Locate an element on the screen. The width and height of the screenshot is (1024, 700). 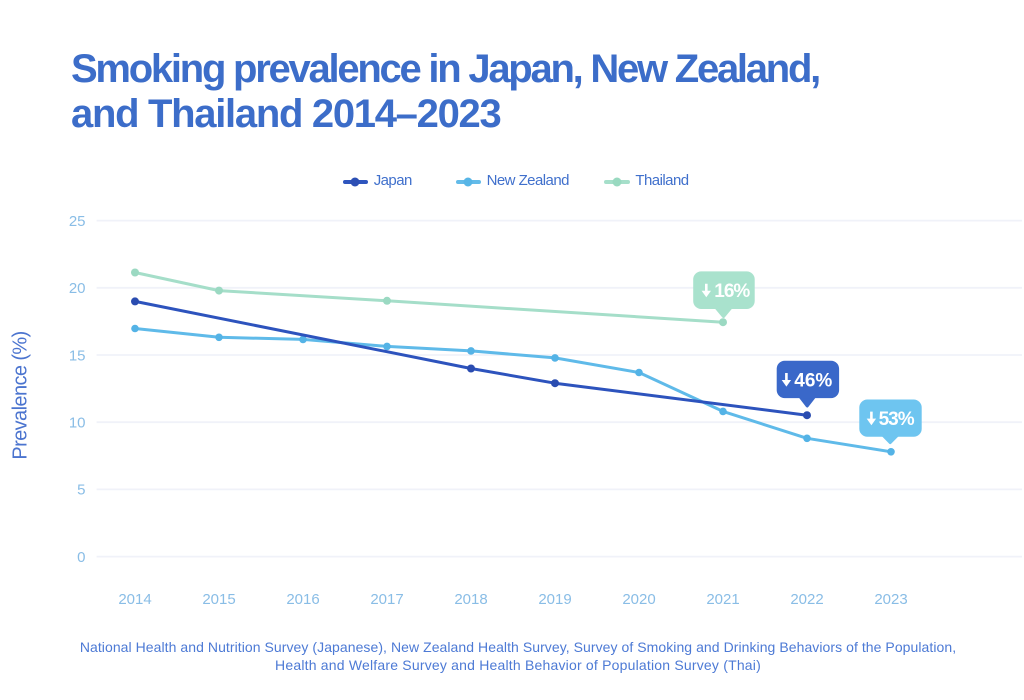
svg-text: 10 is located at coordinates (77, 423).